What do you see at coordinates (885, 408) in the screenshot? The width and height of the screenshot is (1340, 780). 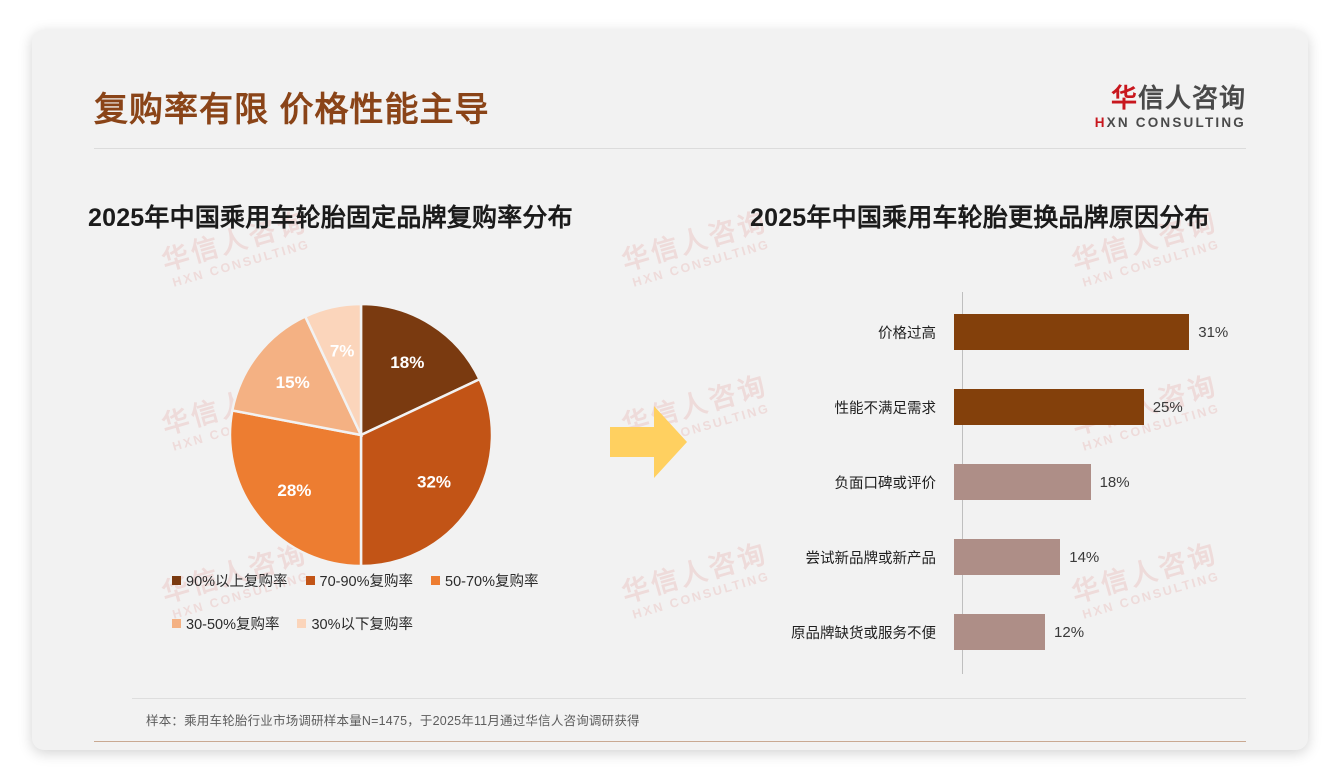 I see `bar-category-label: 性能不满足需求` at bounding box center [885, 408].